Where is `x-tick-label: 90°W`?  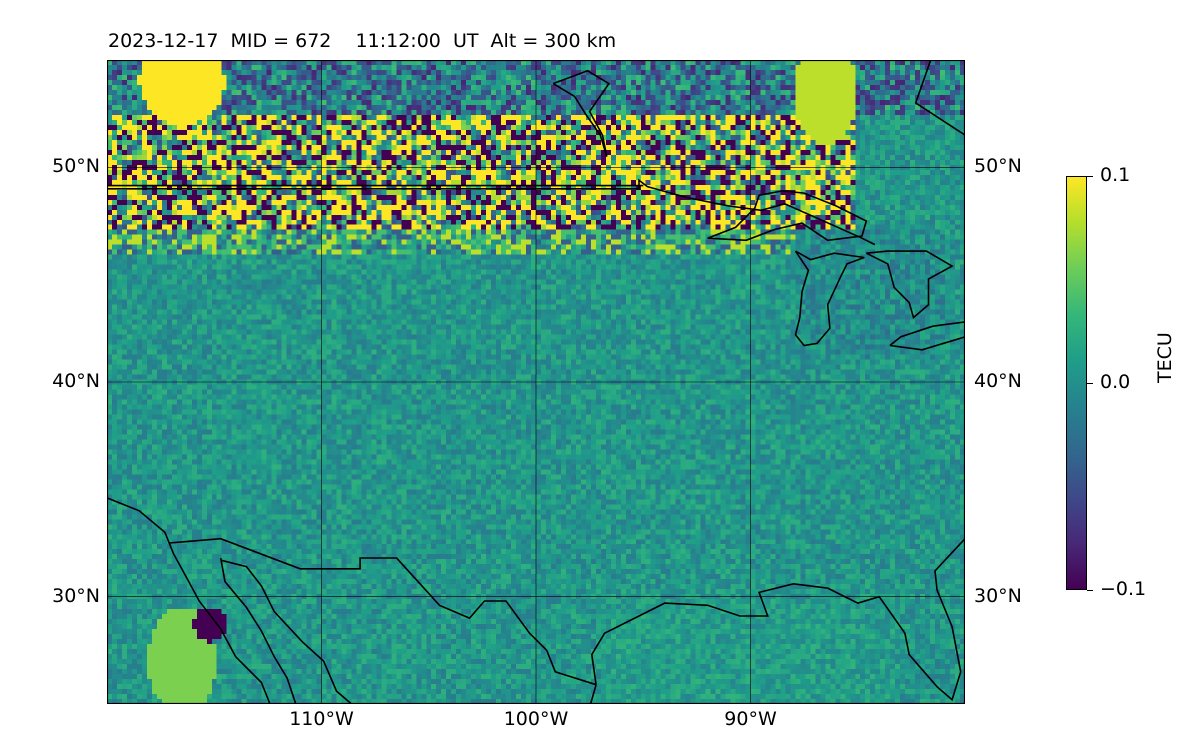 x-tick-label: 90°W is located at coordinates (750, 719).